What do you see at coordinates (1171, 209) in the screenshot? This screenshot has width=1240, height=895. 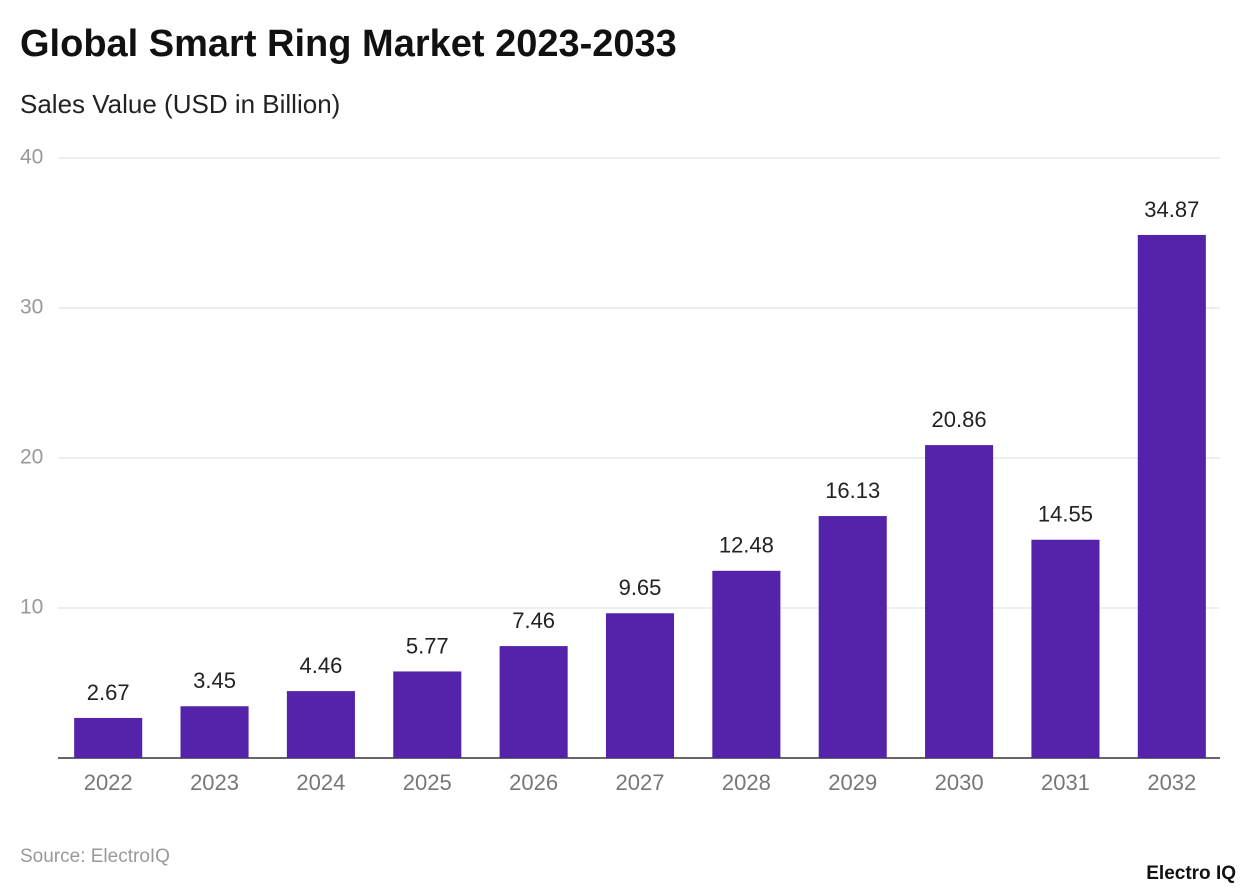 I see `value-label: 34.87` at bounding box center [1171, 209].